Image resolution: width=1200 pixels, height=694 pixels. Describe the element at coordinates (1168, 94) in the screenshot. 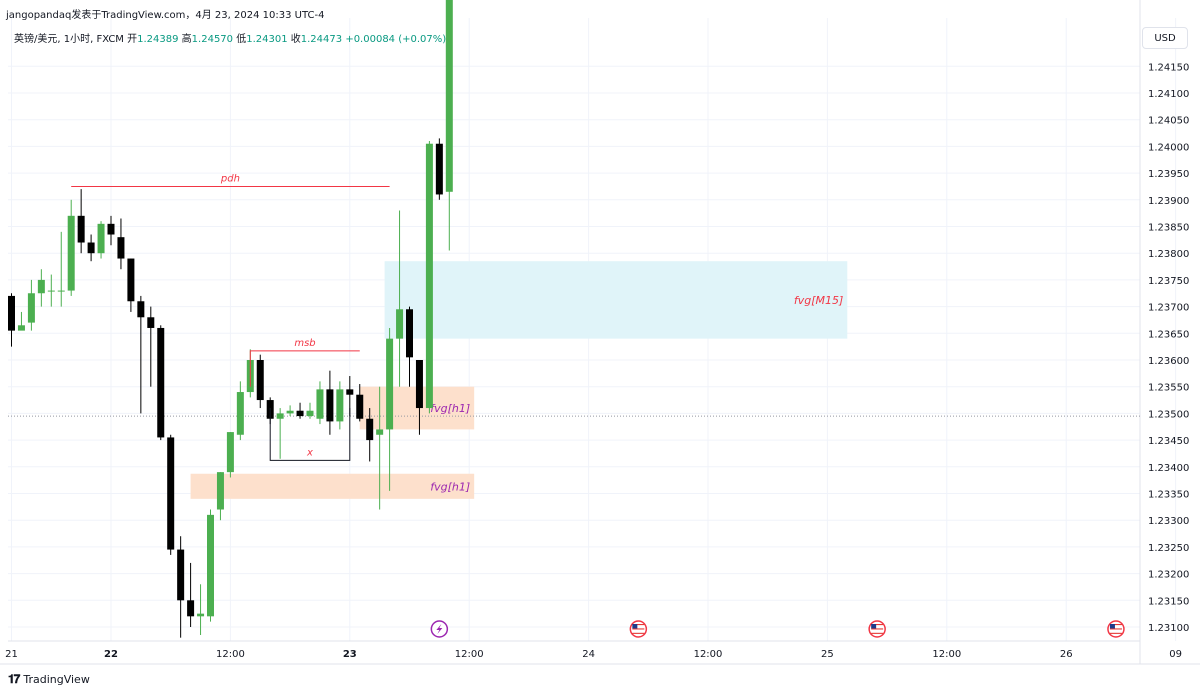

I see `y-tick-label: 1.24100` at that location.